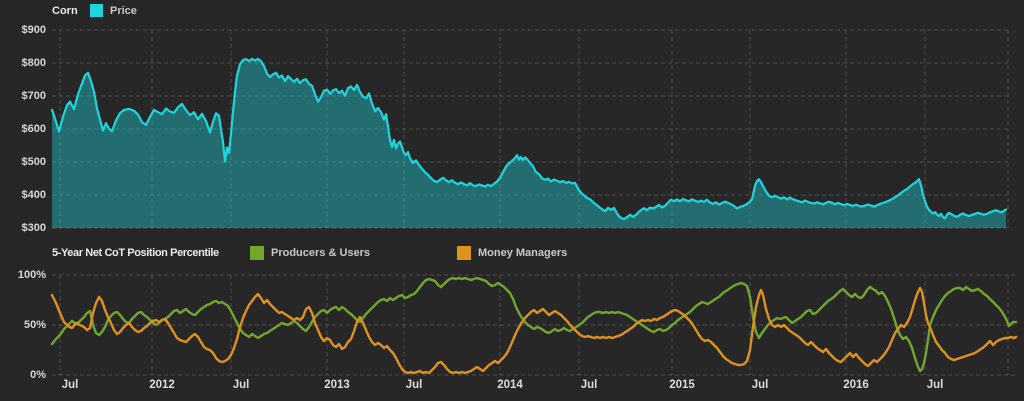 The height and width of the screenshot is (401, 1024). I want to click on price-legend-label: Price, so click(123, 10).